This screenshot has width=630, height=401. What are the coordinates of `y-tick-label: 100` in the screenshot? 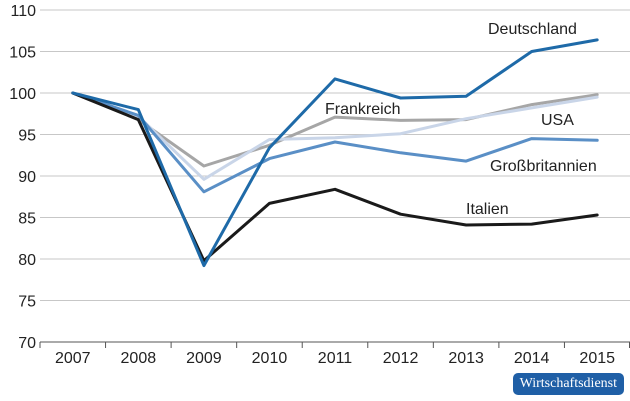 It's located at (22, 94).